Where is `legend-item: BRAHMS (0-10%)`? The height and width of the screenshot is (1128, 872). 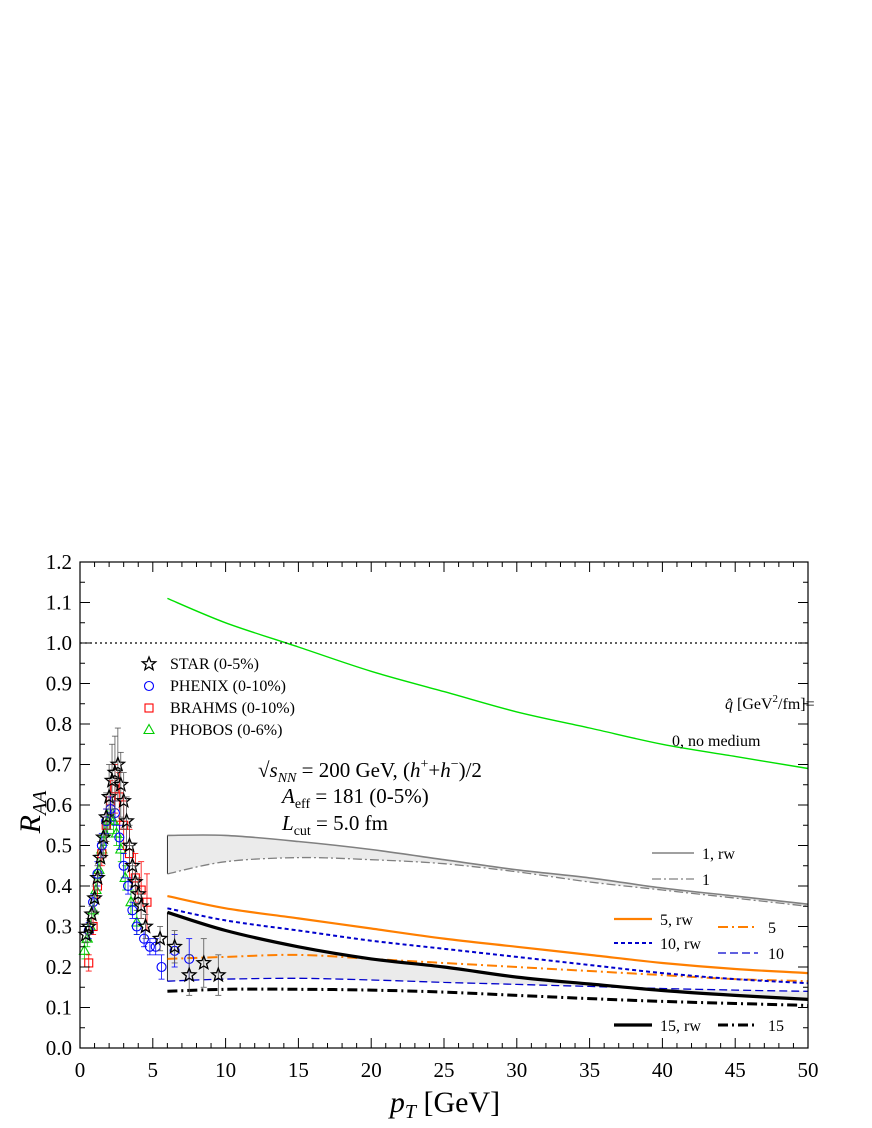
legend-item: BRAHMS (0-10%) is located at coordinates (219, 708).